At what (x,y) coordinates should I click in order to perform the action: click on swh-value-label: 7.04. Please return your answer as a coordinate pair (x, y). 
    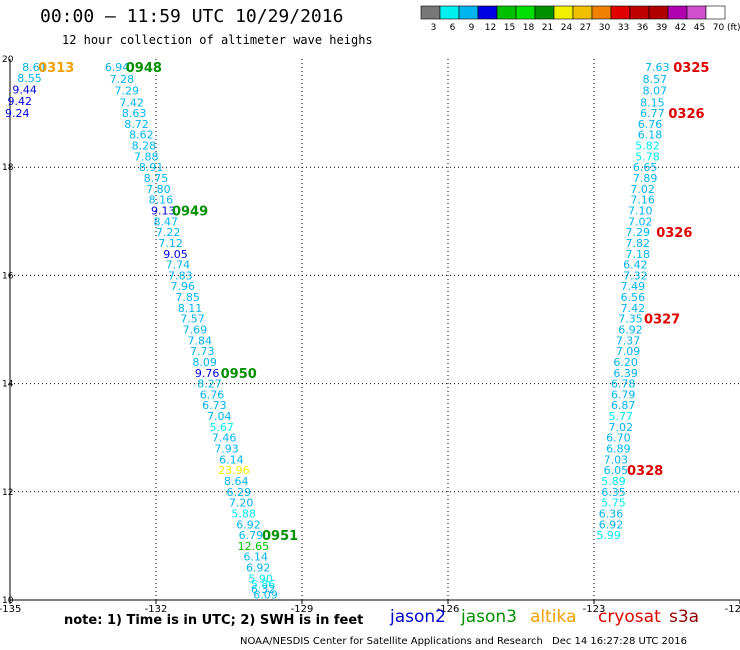
    Looking at the image, I should click on (219, 416).